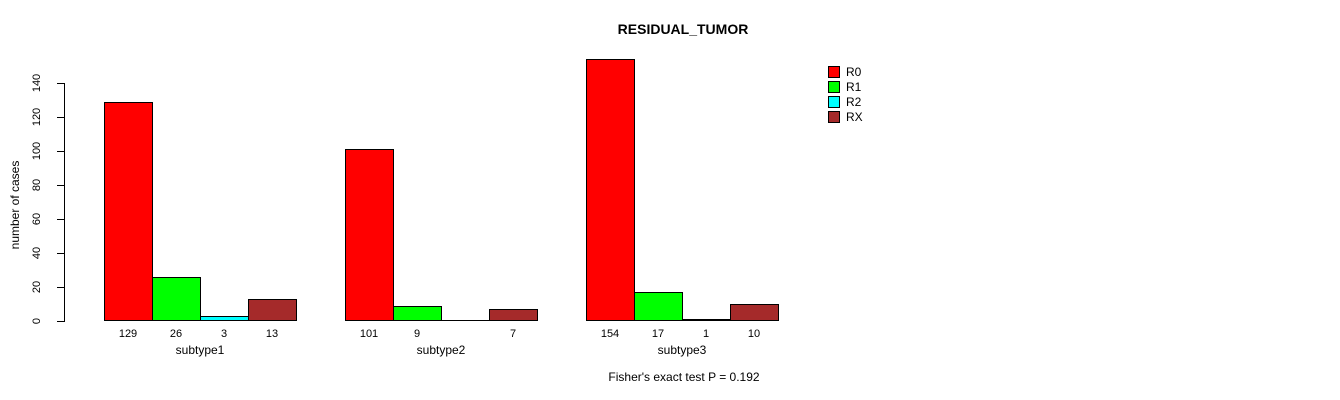 This screenshot has width=1340, height=400. What do you see at coordinates (834, 86) in the screenshot?
I see `legend-swatch-r1` at bounding box center [834, 86].